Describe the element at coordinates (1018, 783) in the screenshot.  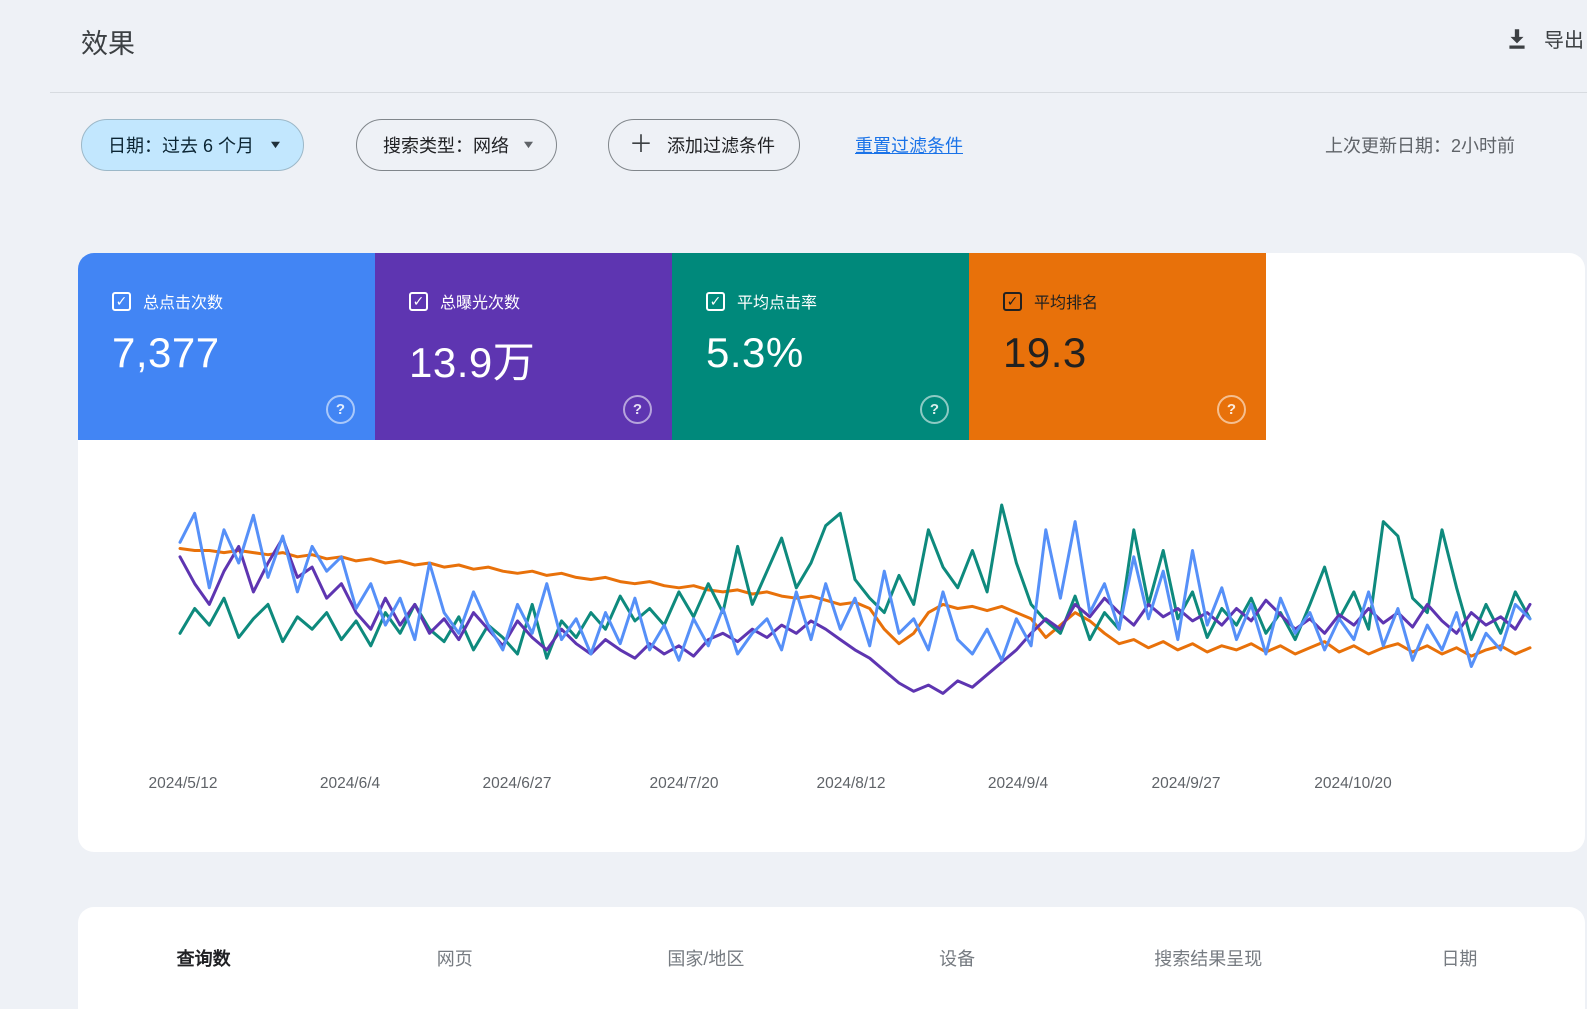
I see `x-axis-label: 2024/9/4` at that location.